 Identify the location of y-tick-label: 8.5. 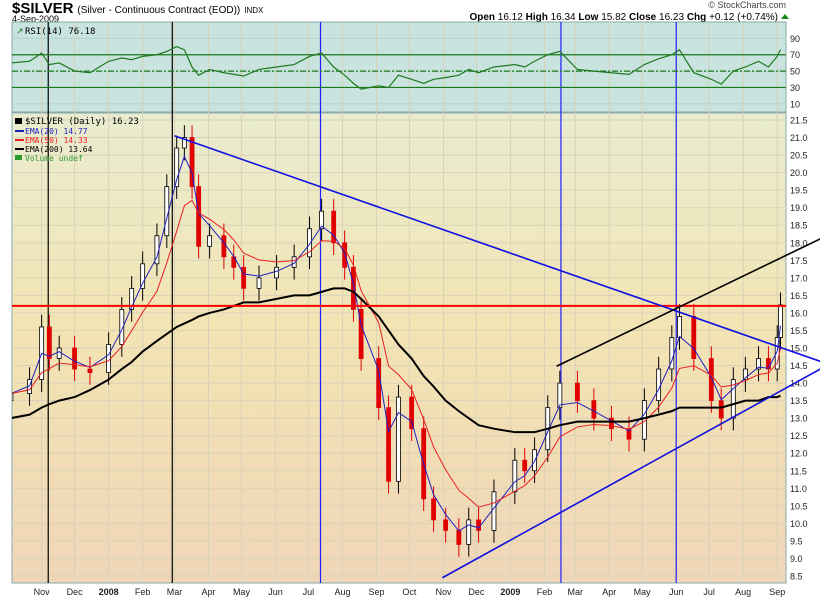
(796, 577).